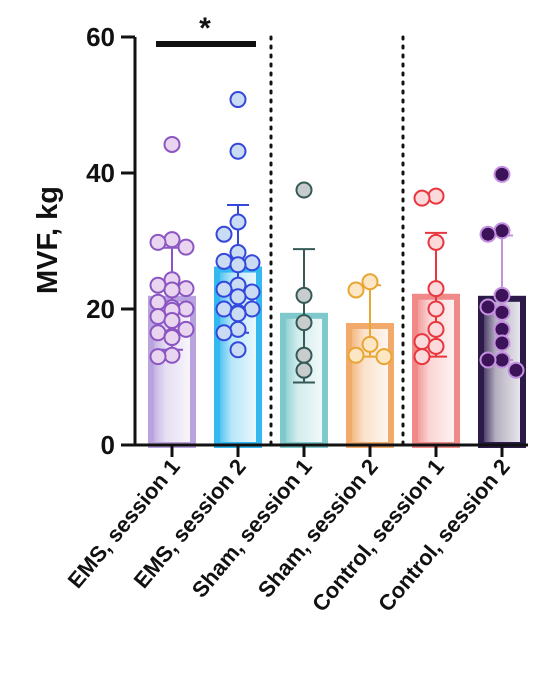 The height and width of the screenshot is (685, 550). Describe the element at coordinates (100, 173) in the screenshot. I see `y-tick-label: 40` at that location.